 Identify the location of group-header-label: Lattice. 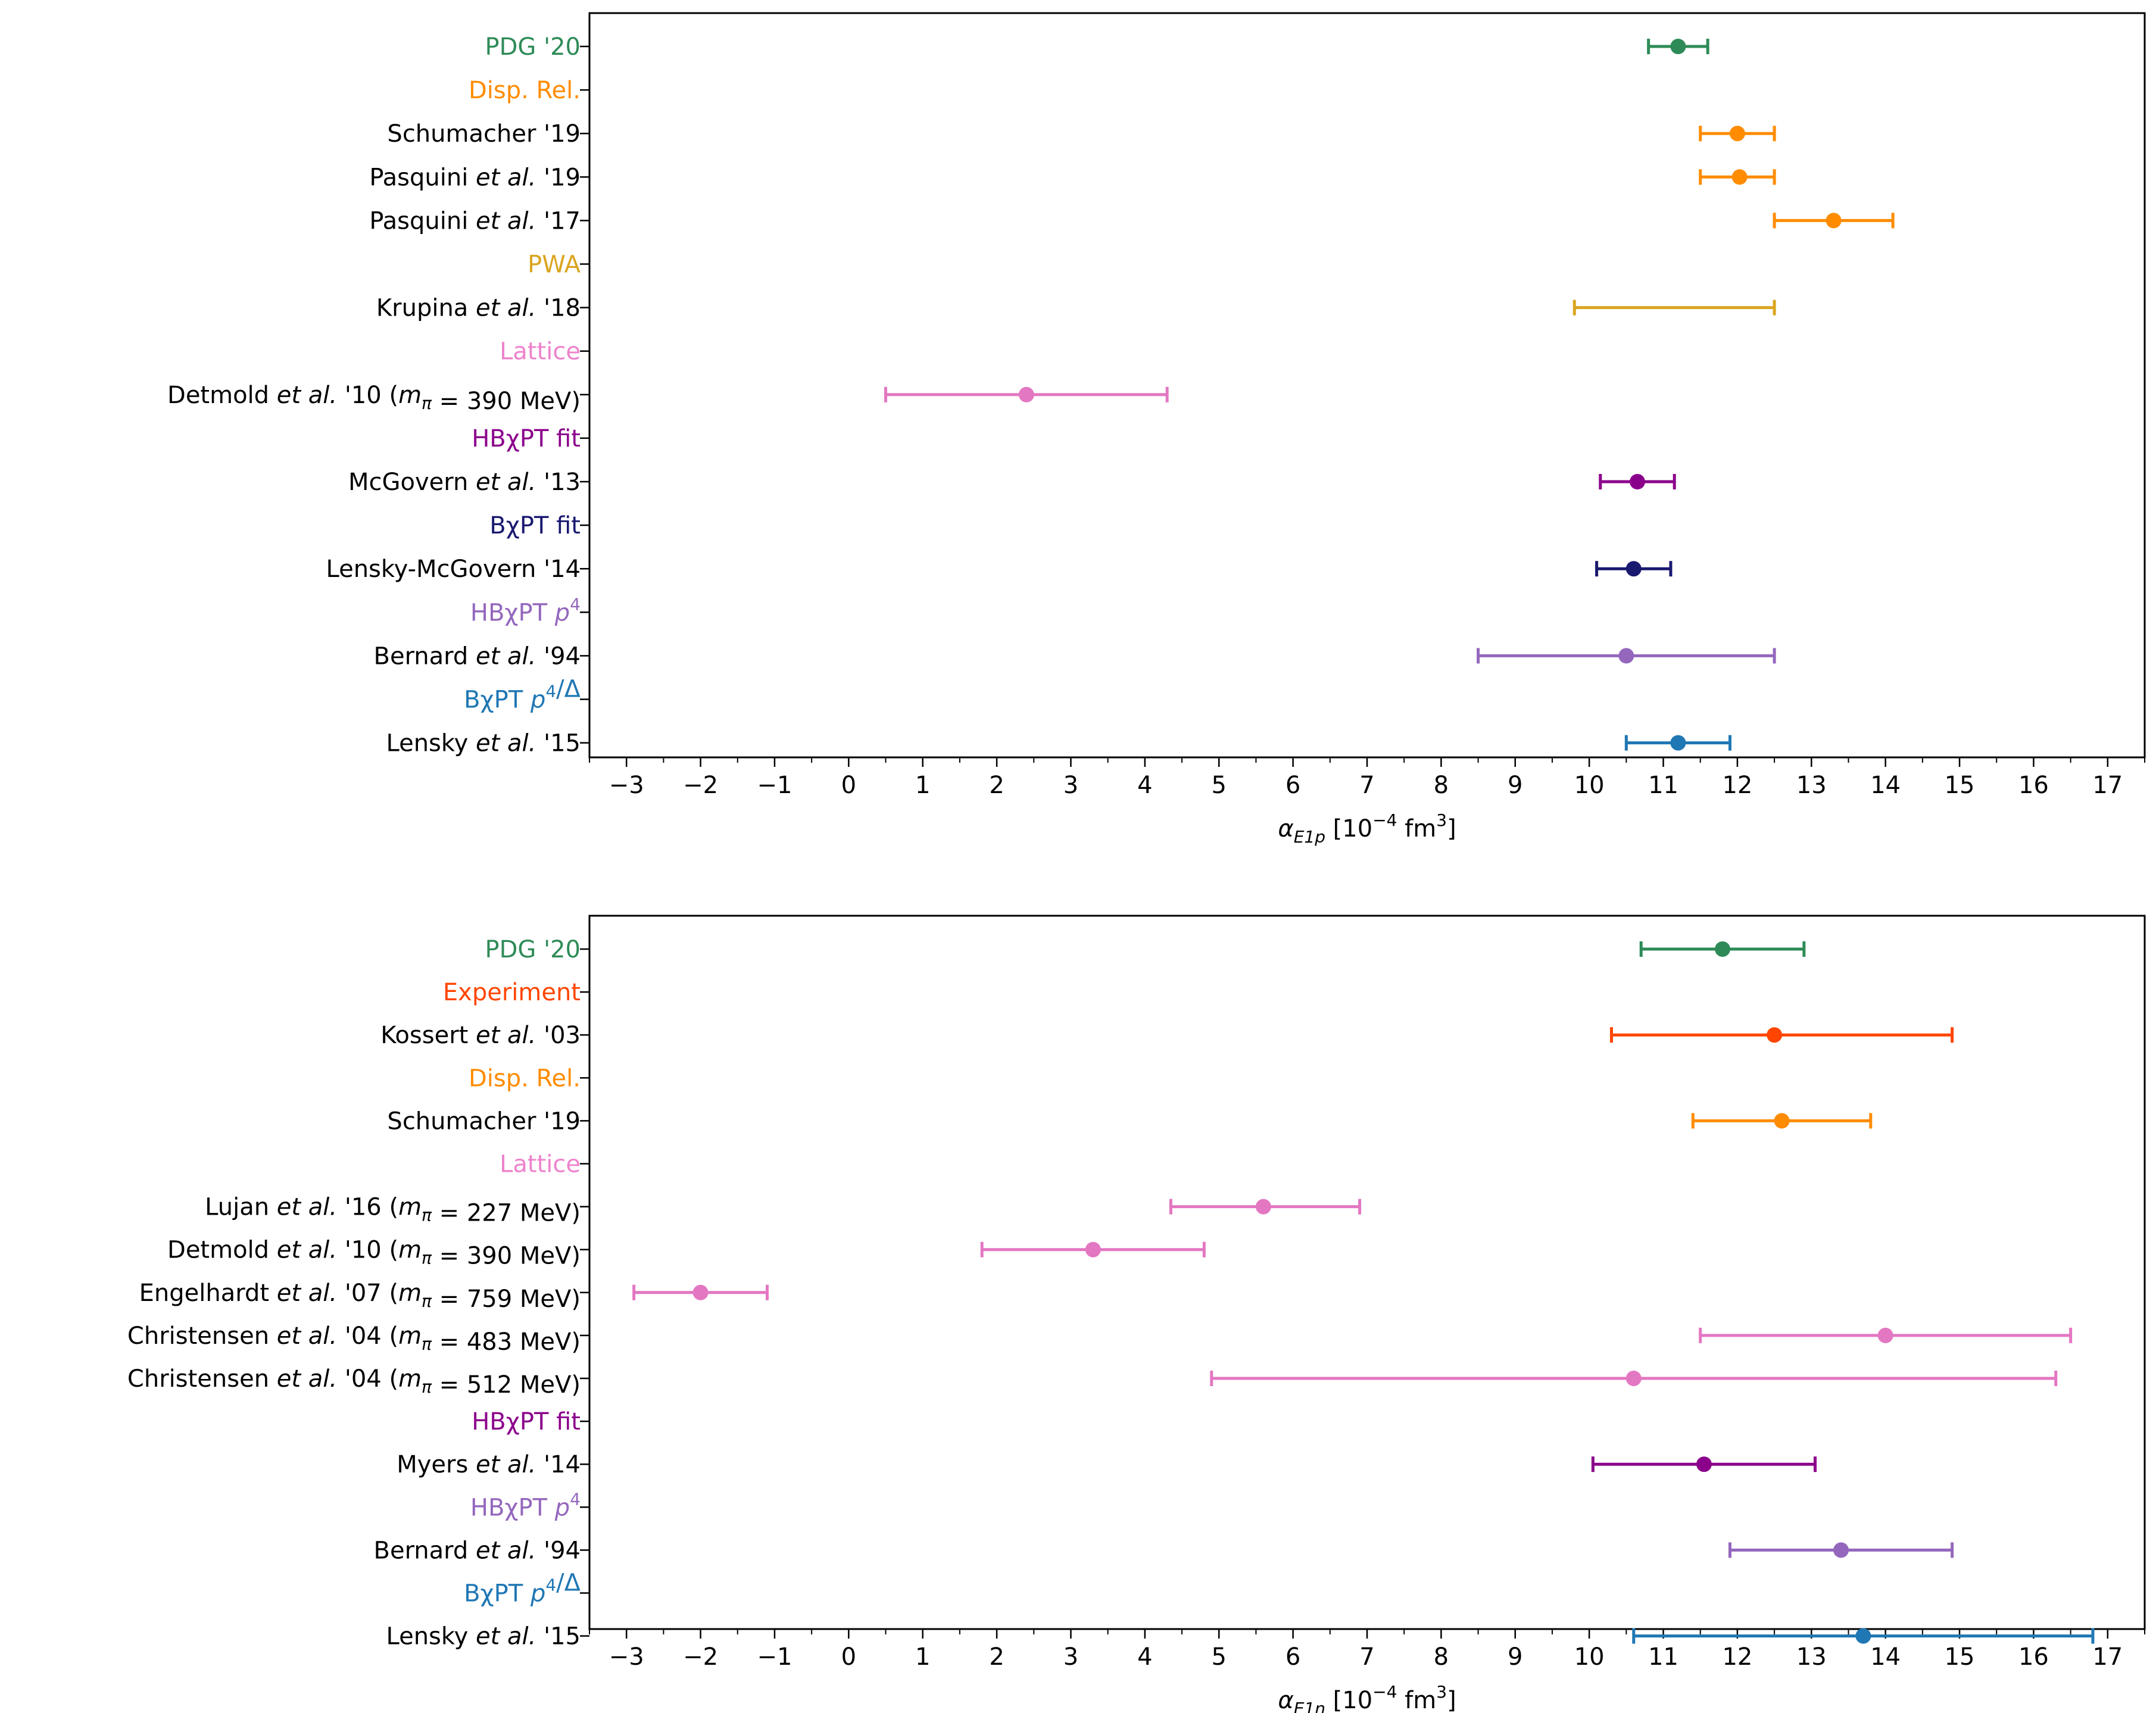
(540, 1164).